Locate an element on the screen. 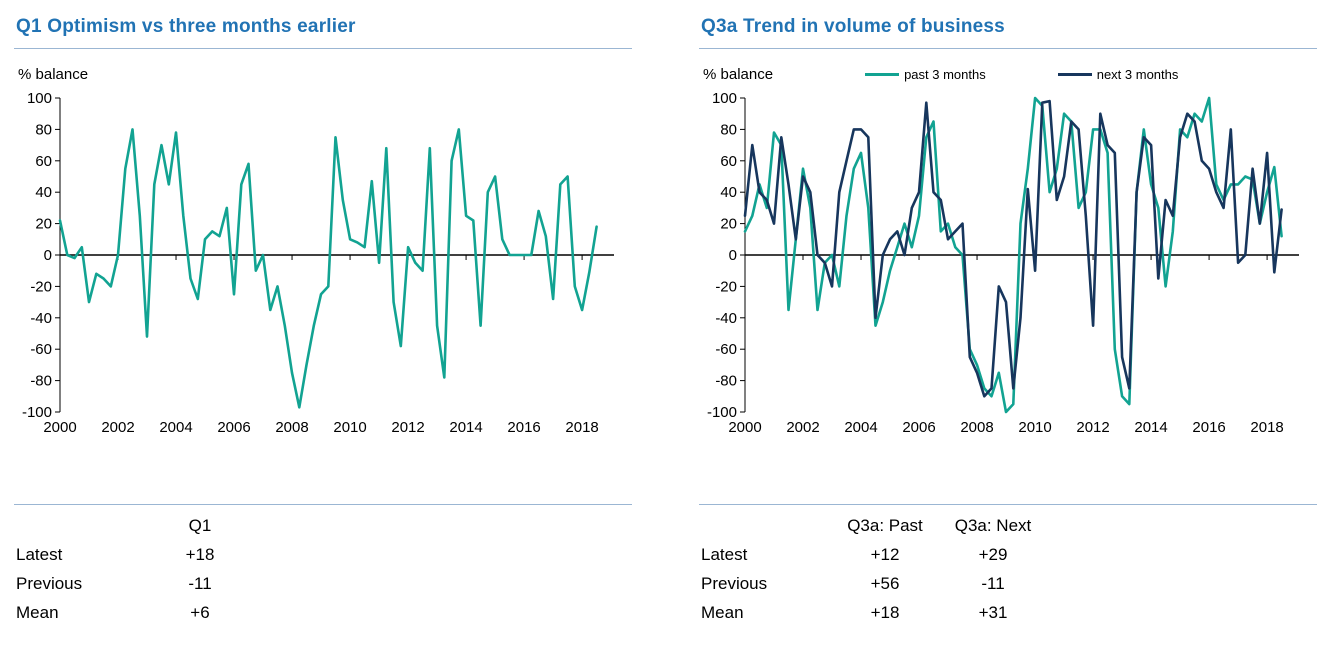 The height and width of the screenshot is (653, 1331). legend-label-past: past 3 months is located at coordinates (945, 74).